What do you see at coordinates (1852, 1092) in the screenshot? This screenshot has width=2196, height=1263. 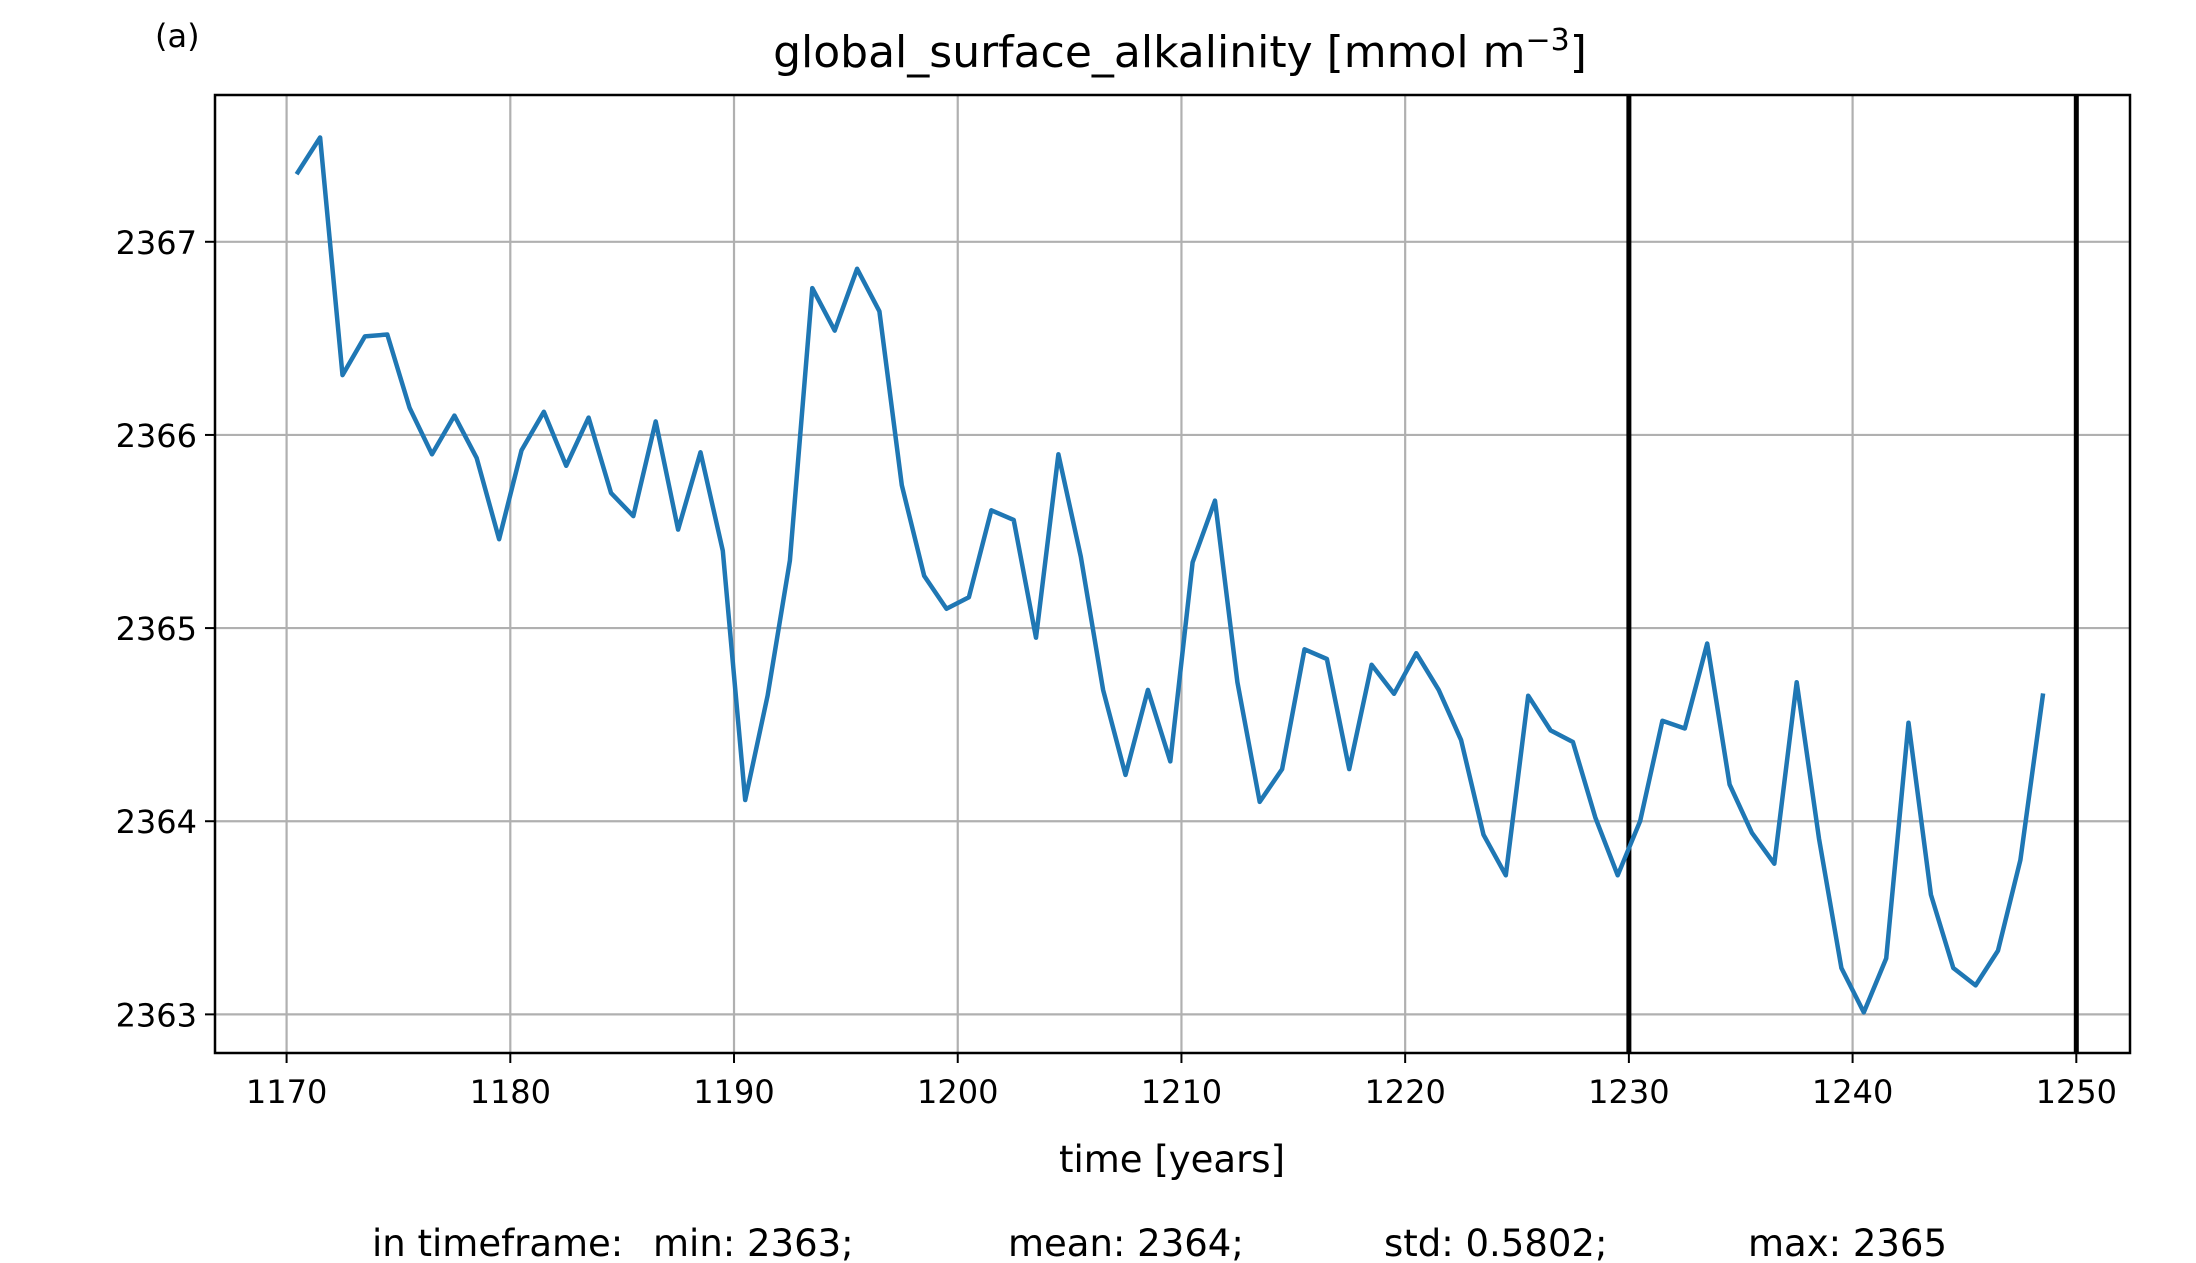 I see `x-tick-label: 1240` at bounding box center [1852, 1092].